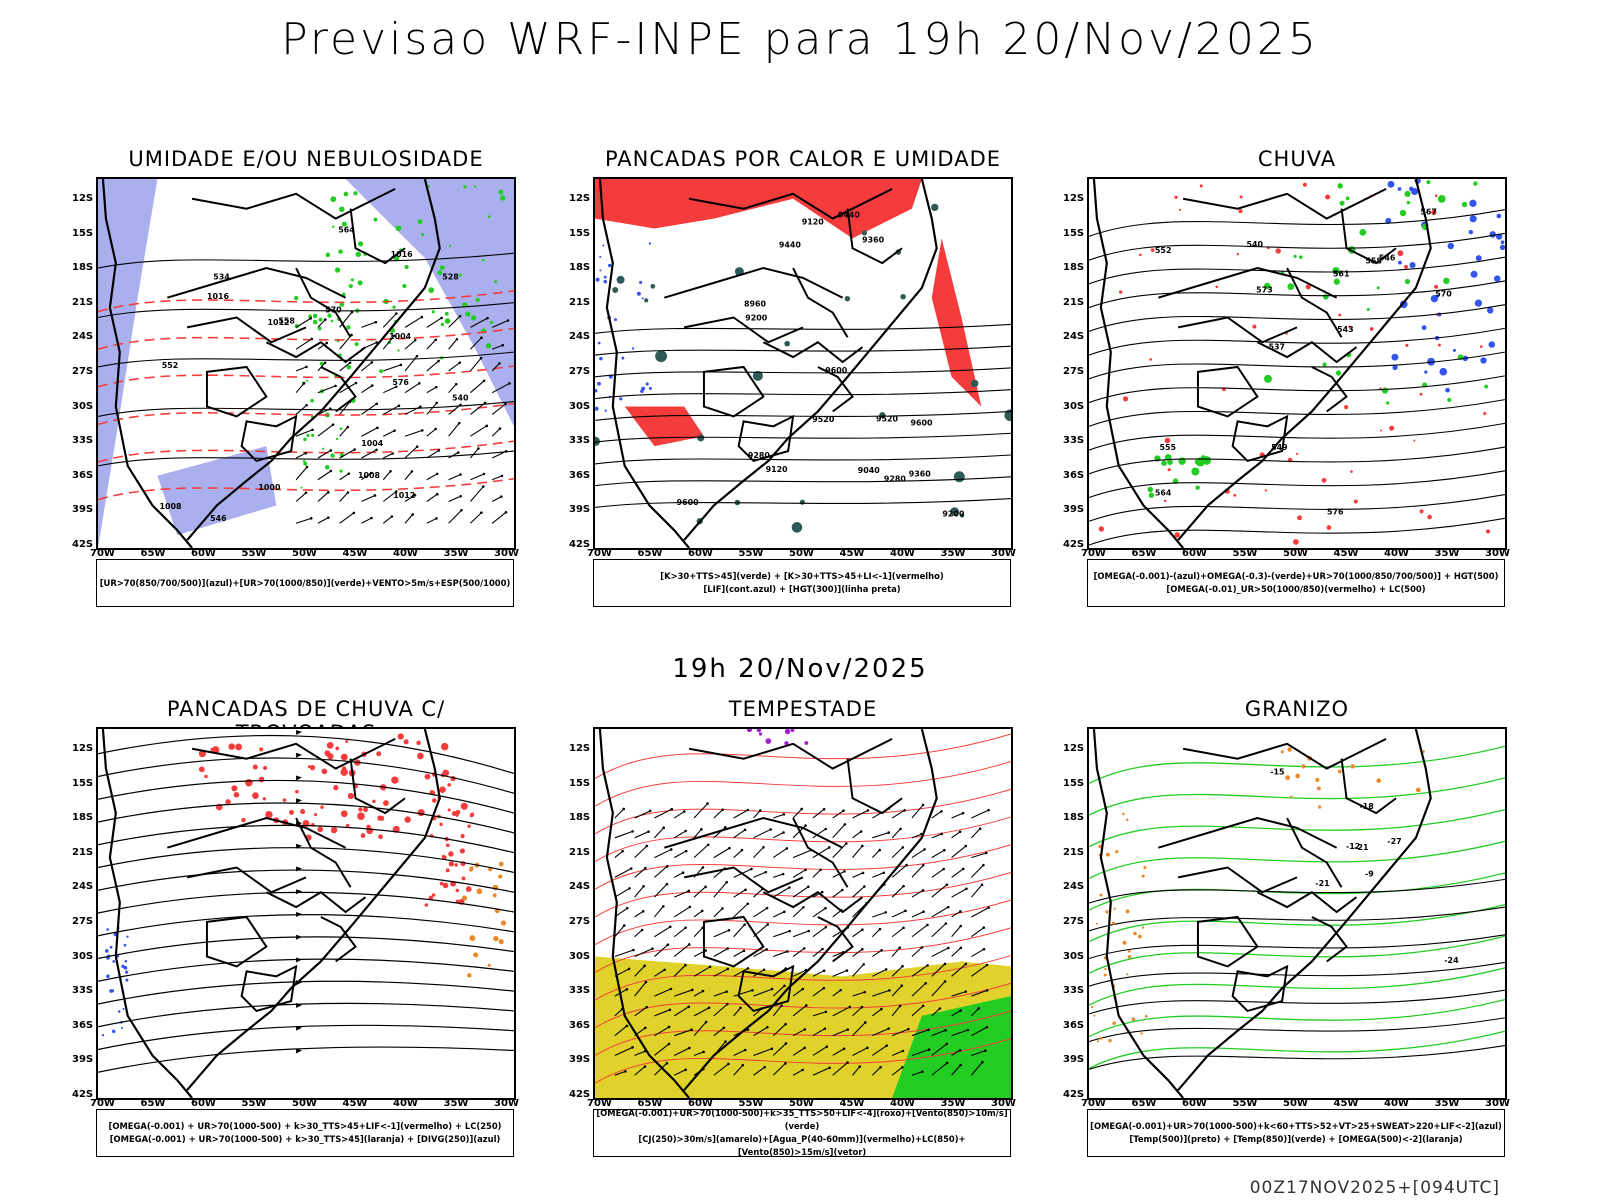  What do you see at coordinates (700, 553) in the screenshot?
I see `lon-tick-label: 60W` at bounding box center [700, 553].